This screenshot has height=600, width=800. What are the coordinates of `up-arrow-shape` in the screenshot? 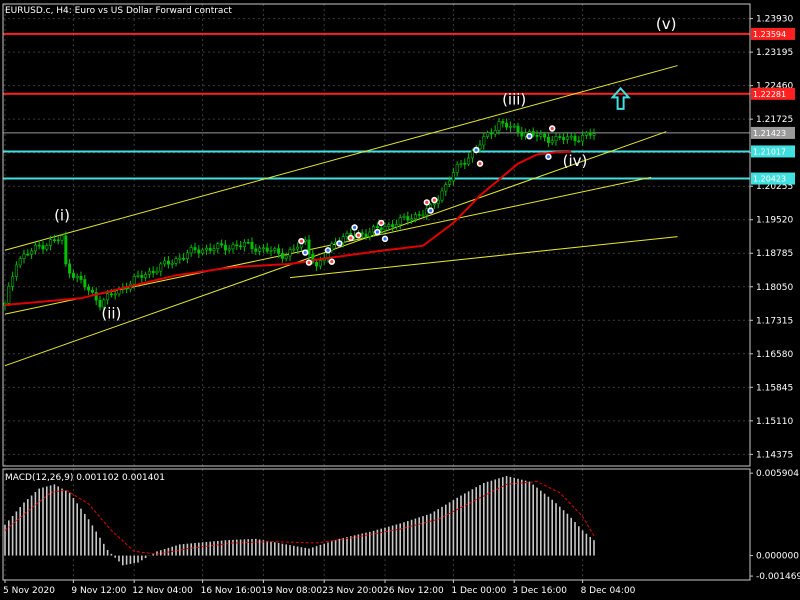 It's located at (620, 98).